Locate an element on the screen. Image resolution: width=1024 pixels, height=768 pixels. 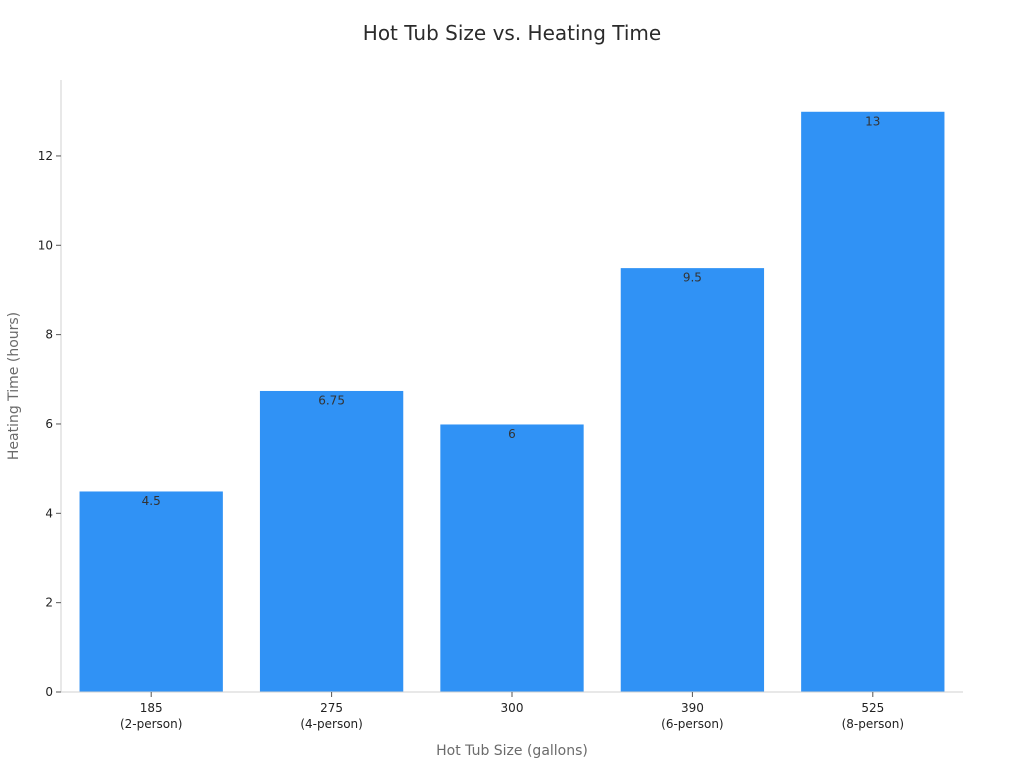
x-tick-label-line: (4-person) is located at coordinates (331, 724).